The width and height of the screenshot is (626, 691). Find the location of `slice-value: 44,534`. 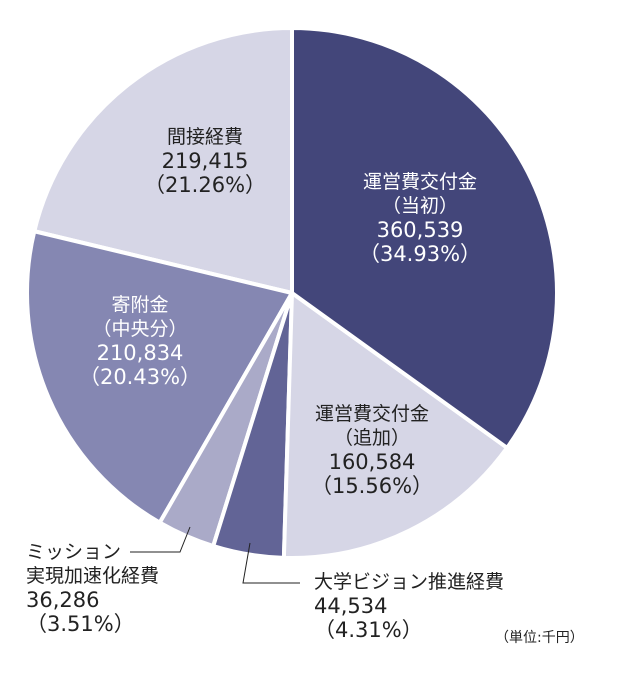

slice-value: 44,534 is located at coordinates (351, 606).